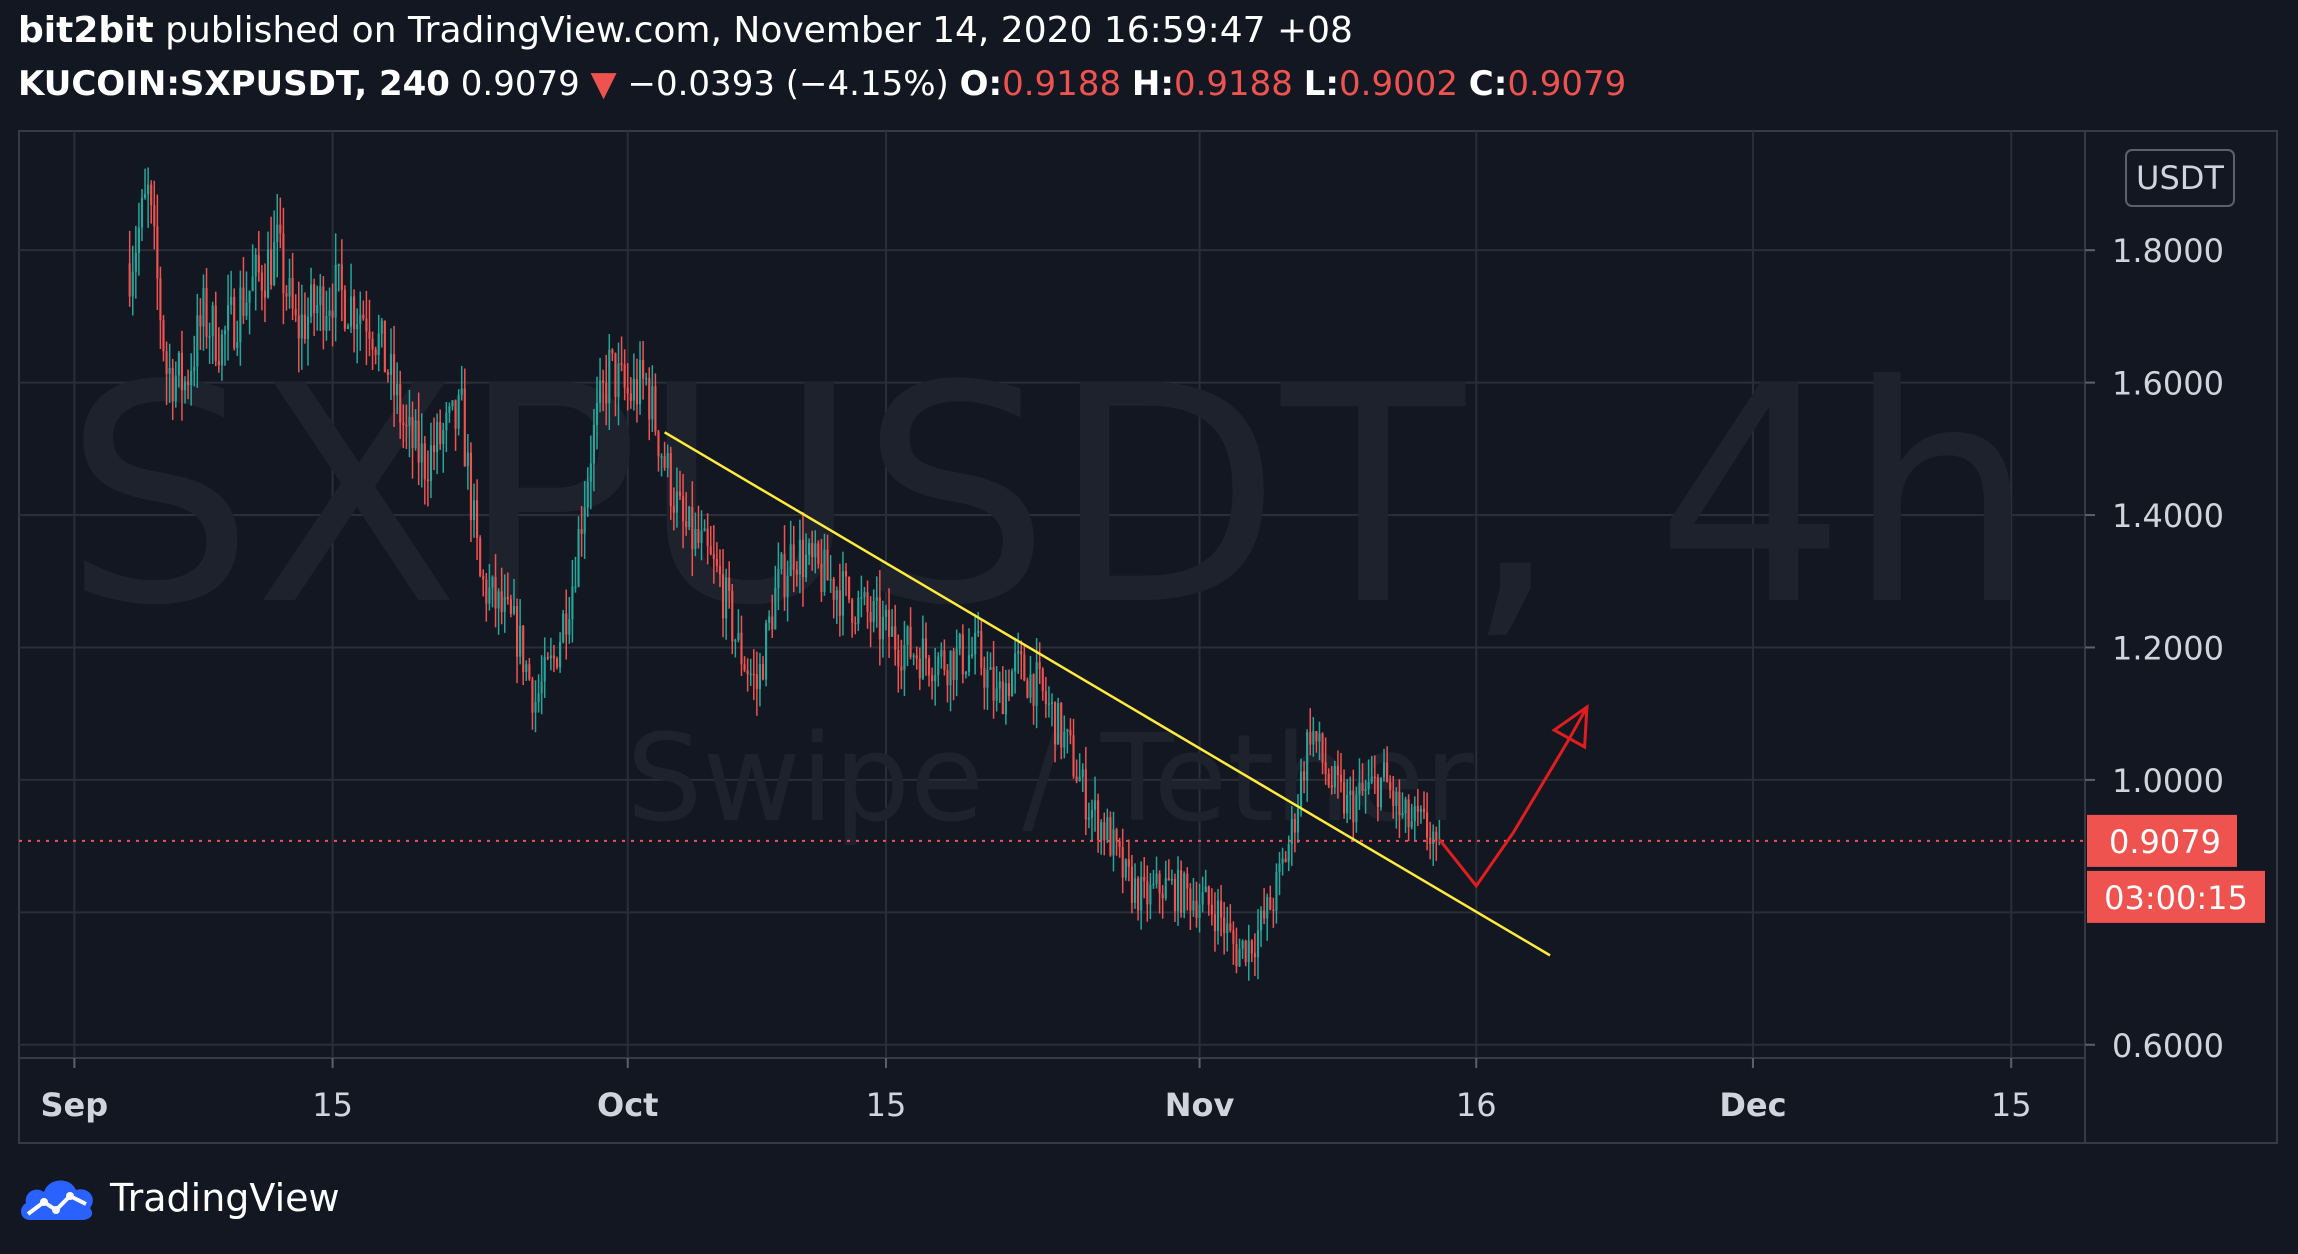  Describe the element at coordinates (2168, 251) in the screenshot. I see `y-tick-label: 1.8000` at that location.